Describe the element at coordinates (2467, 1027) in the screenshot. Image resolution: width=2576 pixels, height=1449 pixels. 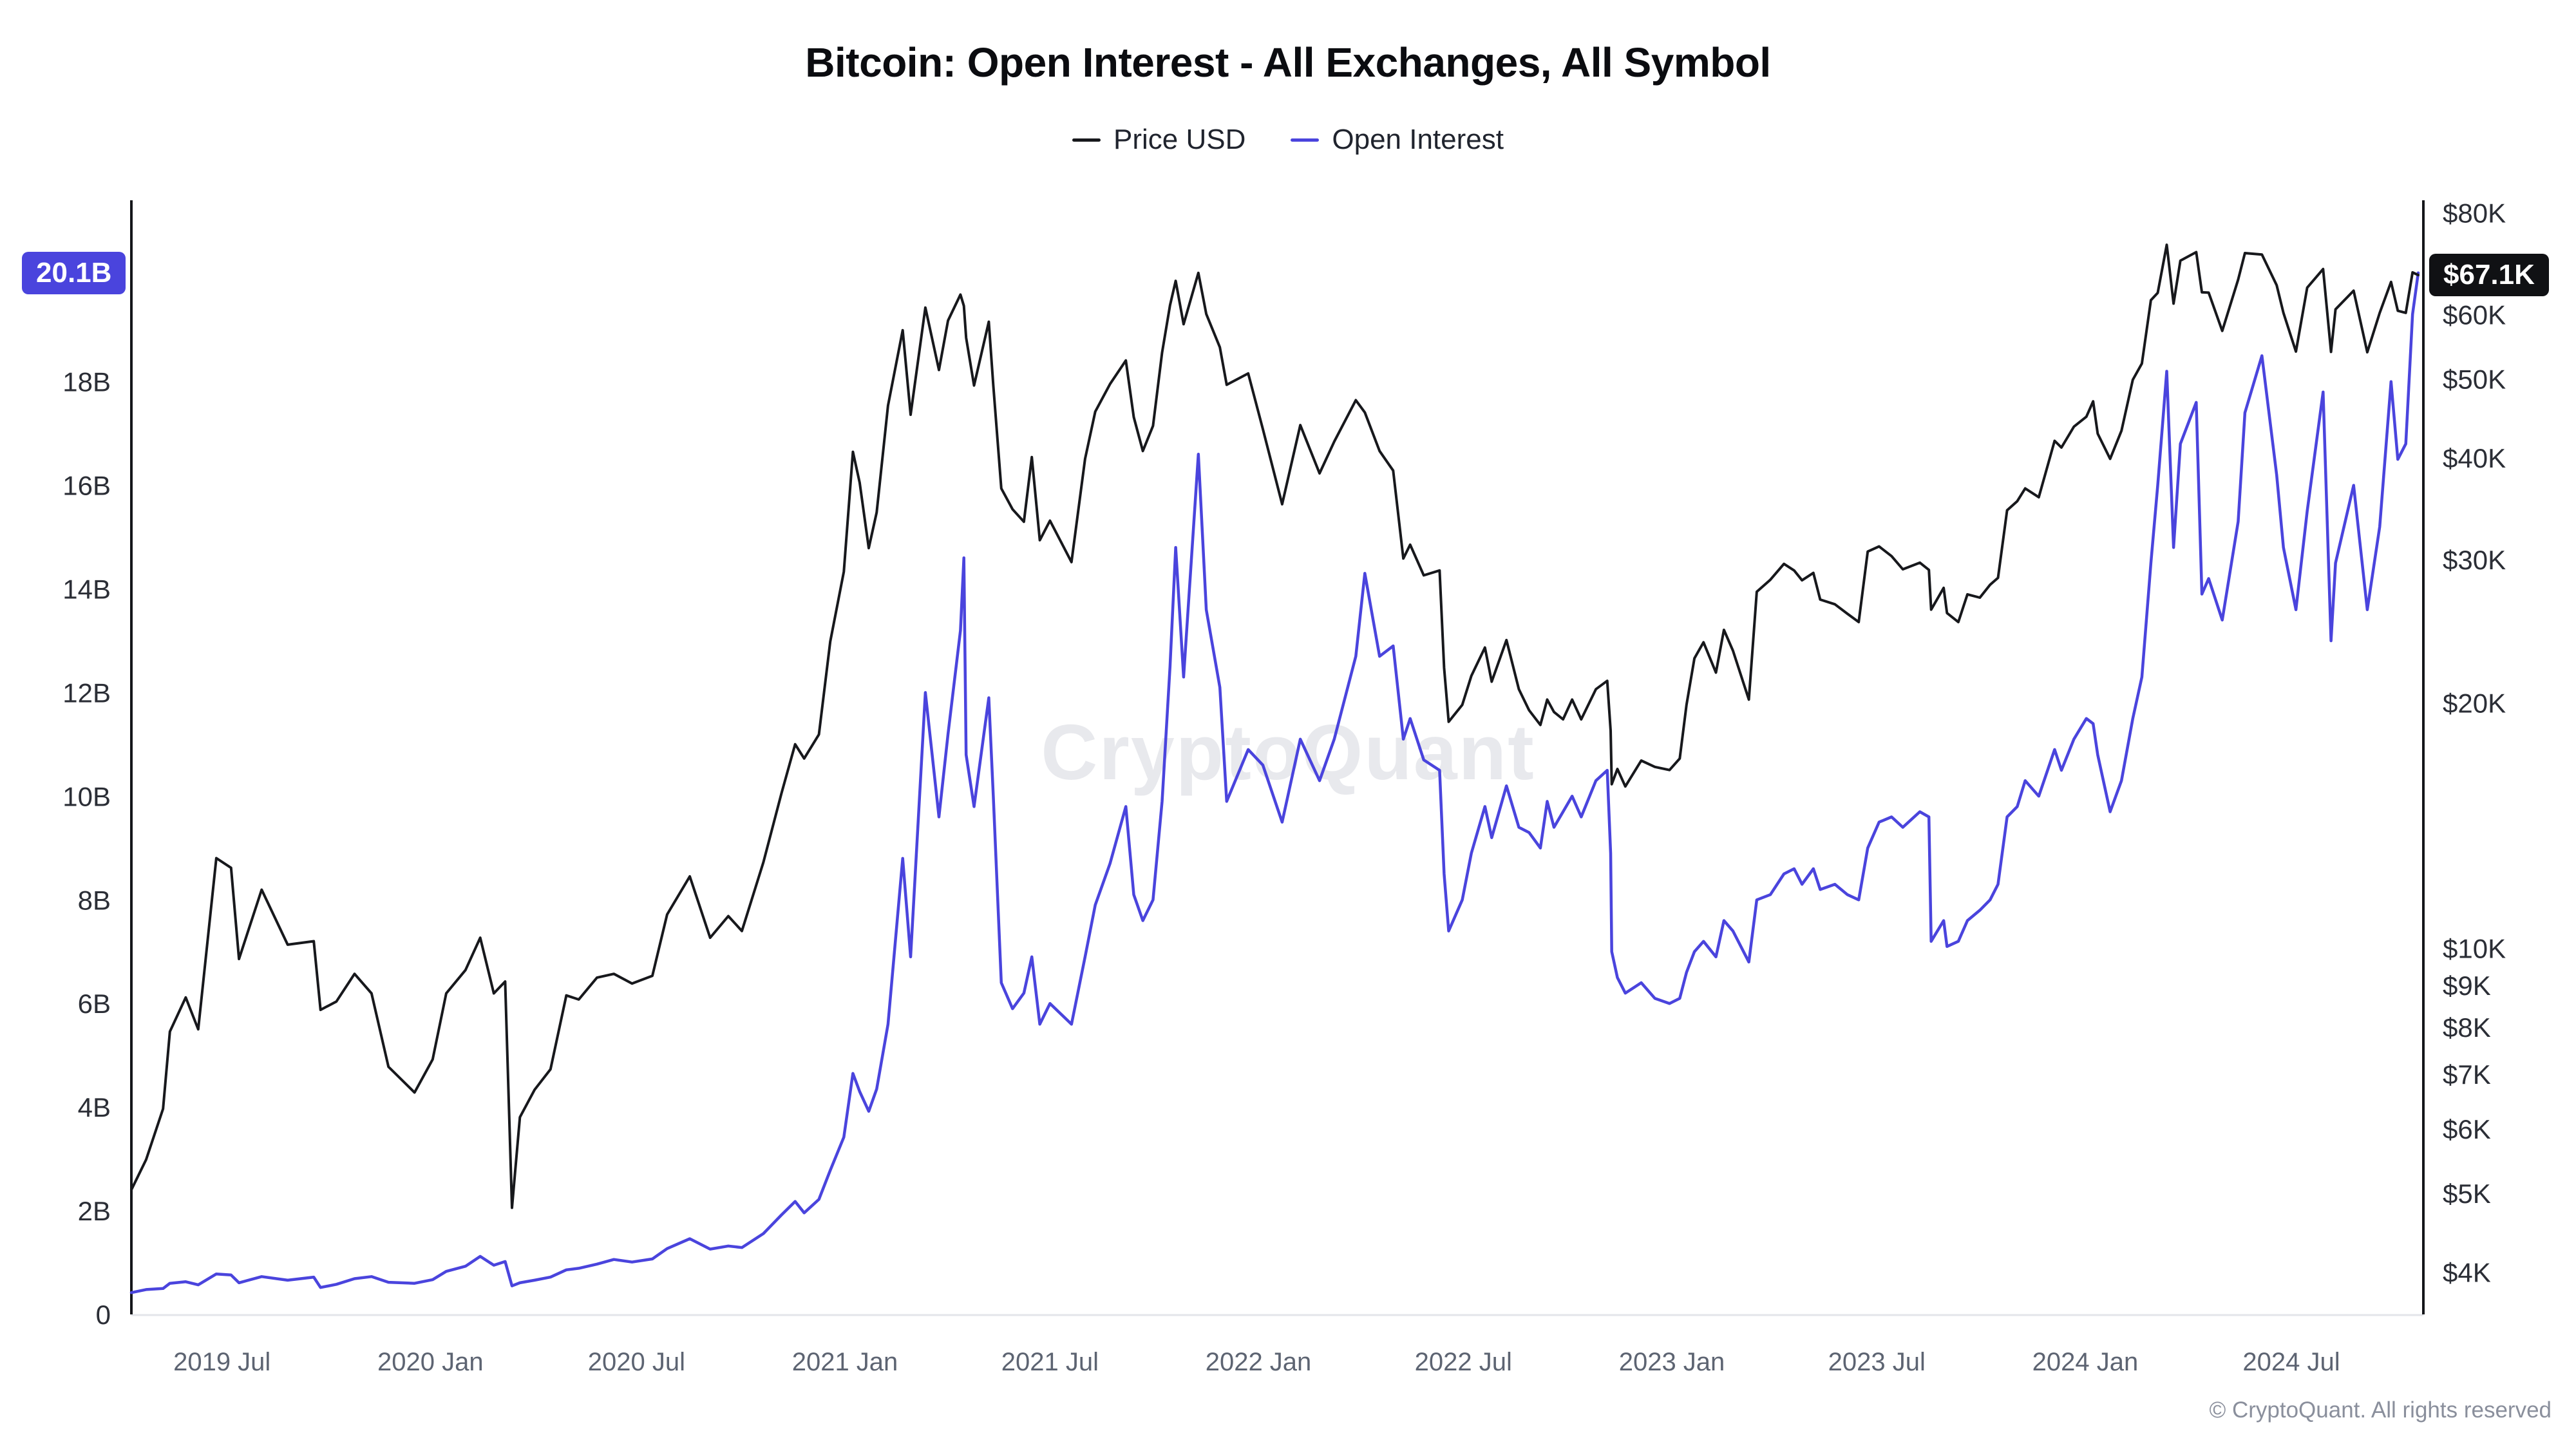
I see `right-axis-tick-label: $8K` at that location.